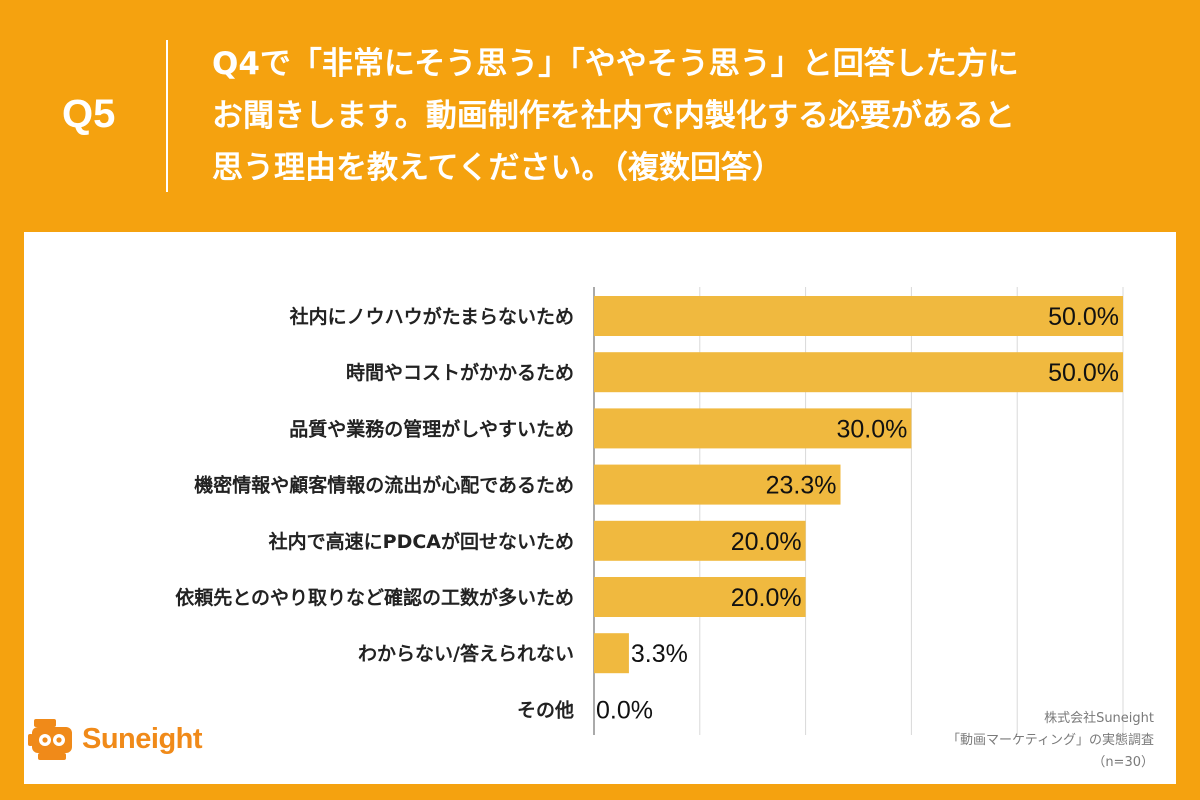  Describe the element at coordinates (1123, 762) in the screenshot. I see `credit-sample-size: （n=30）` at that location.